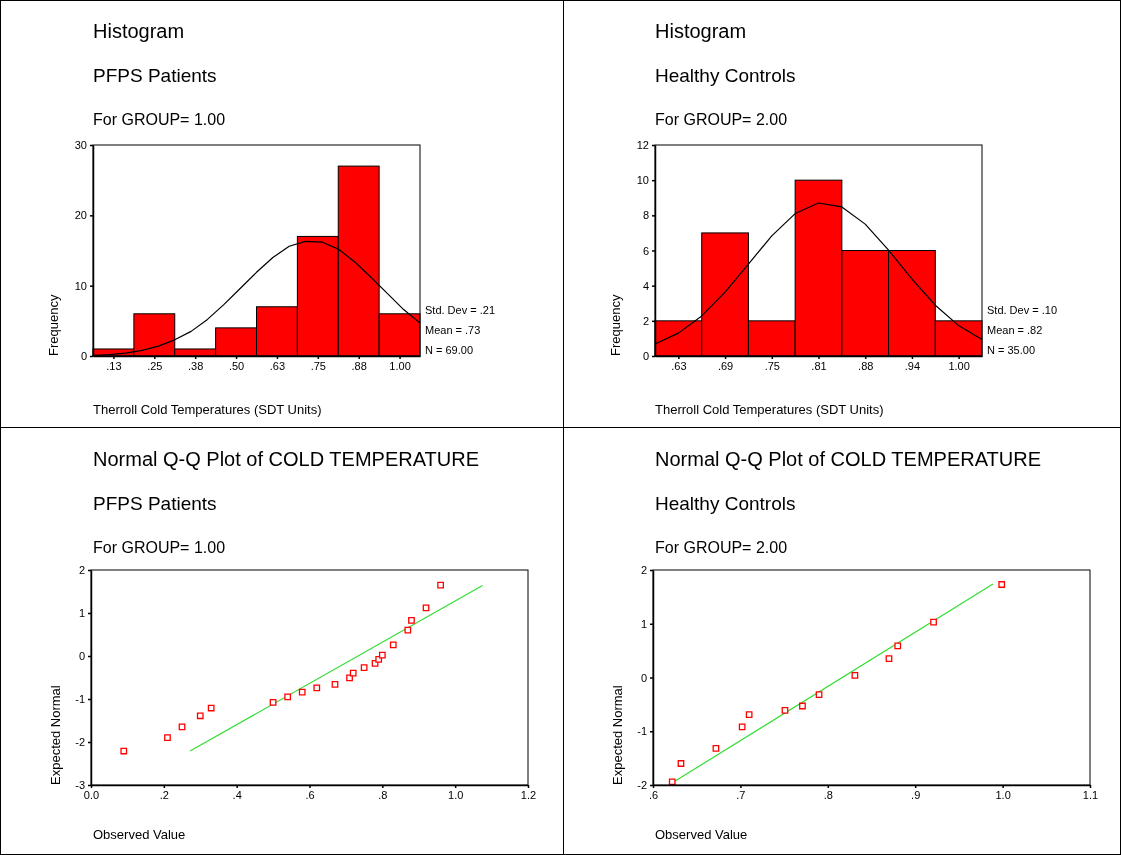 Image resolution: width=1121 pixels, height=855 pixels. What do you see at coordinates (1090, 794) in the screenshot?
I see `x-tick-label: 1.1` at bounding box center [1090, 794].